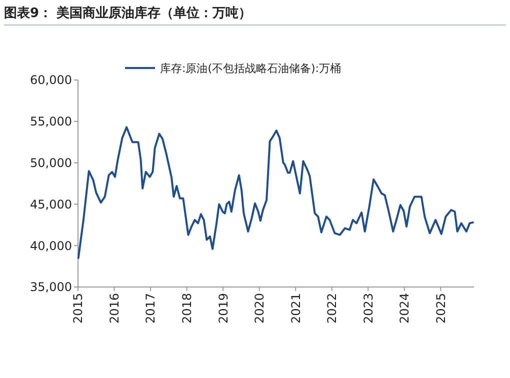 The image size is (510, 378). What do you see at coordinates (441, 308) in the screenshot?
I see `x-tick-label: 2025` at bounding box center [441, 308].